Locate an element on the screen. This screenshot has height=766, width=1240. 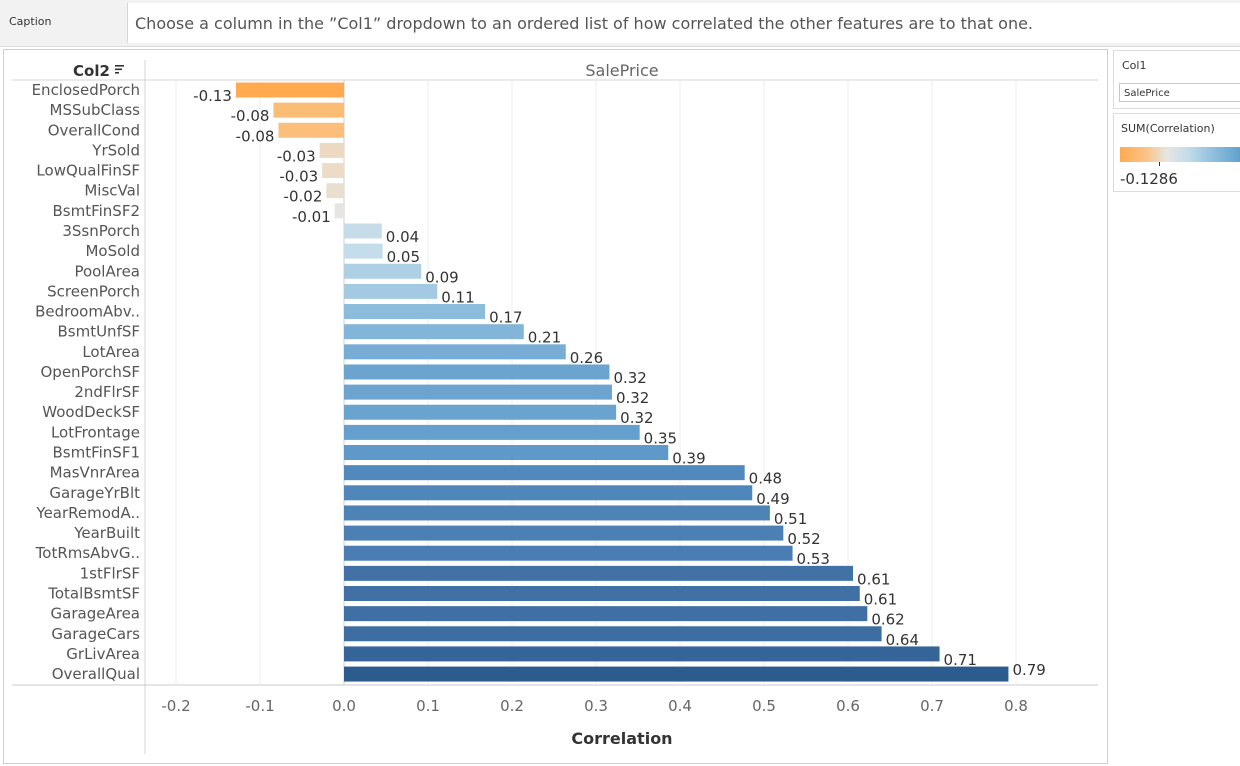
data-label: 0.53 is located at coordinates (813, 559).